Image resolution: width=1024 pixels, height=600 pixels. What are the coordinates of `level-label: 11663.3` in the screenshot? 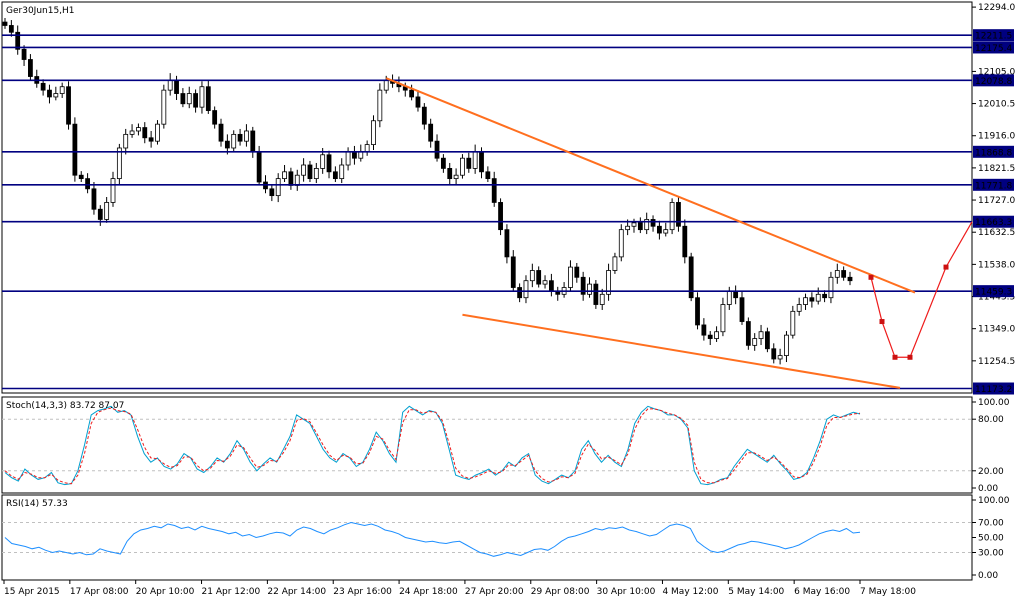 It's located at (993, 223).